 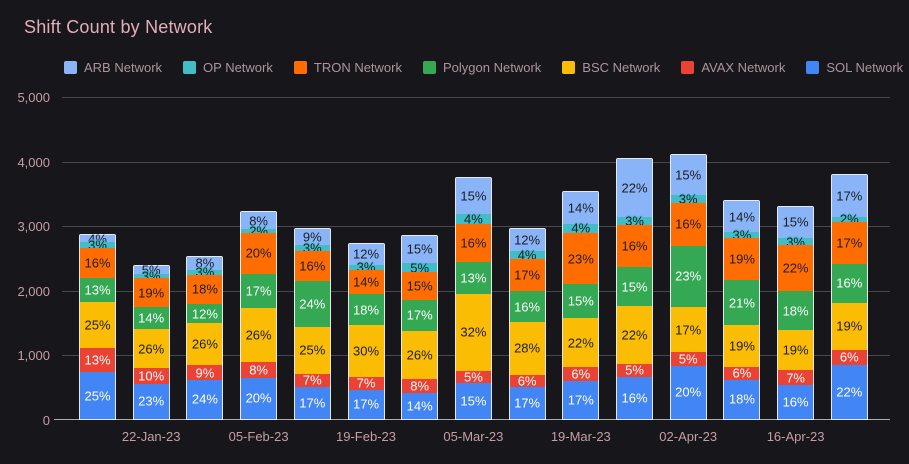 I want to click on segment-polygon-network: 14%, so click(x=151, y=318).